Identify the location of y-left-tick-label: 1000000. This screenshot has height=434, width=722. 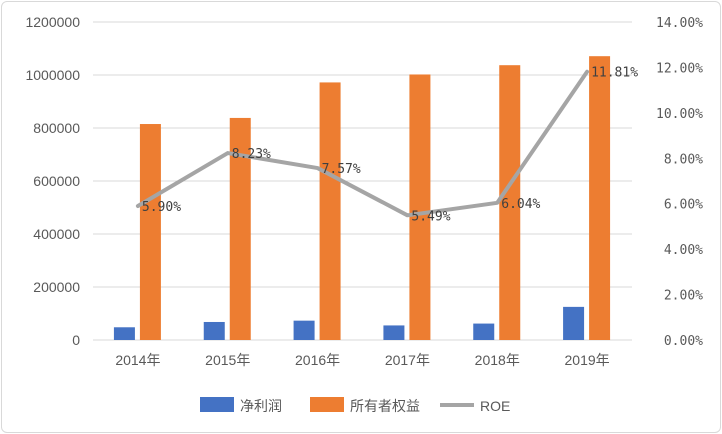
(52, 75).